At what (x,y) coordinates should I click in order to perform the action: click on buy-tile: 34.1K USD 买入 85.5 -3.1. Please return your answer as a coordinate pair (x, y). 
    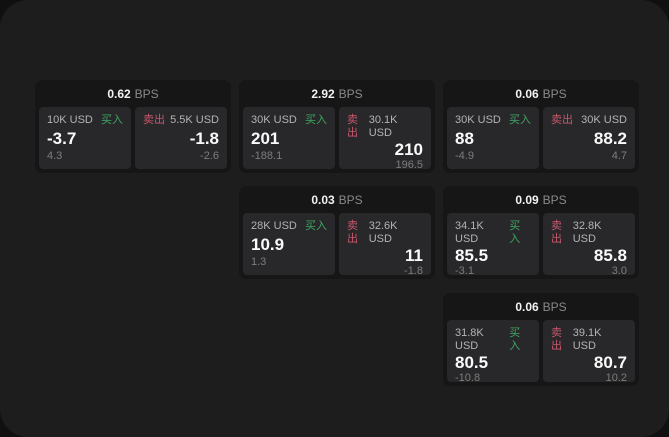
    Looking at the image, I should click on (493, 245).